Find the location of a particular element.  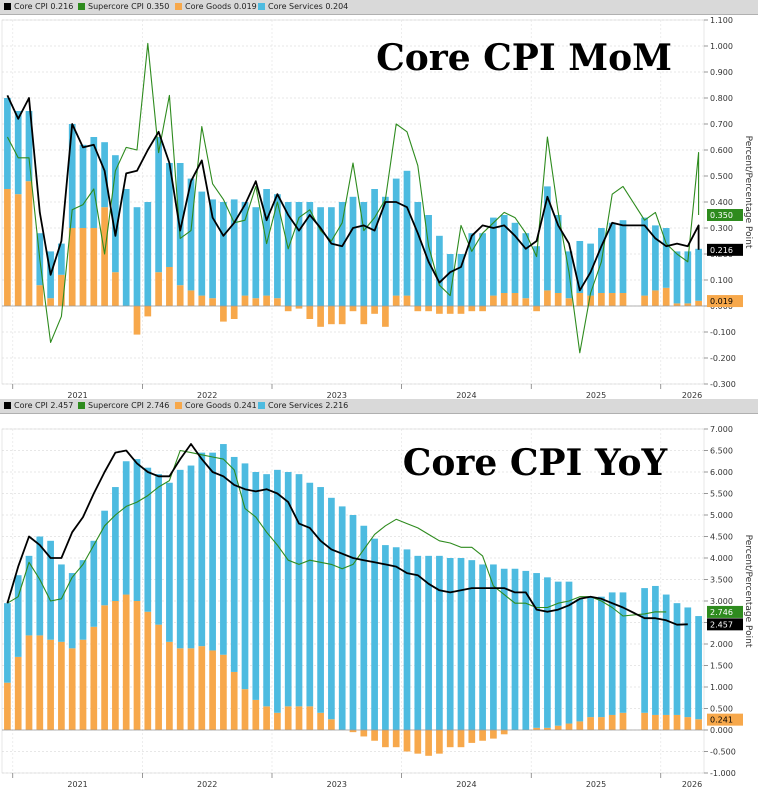

value-tag-label: 0.241 is located at coordinates (721, 720).